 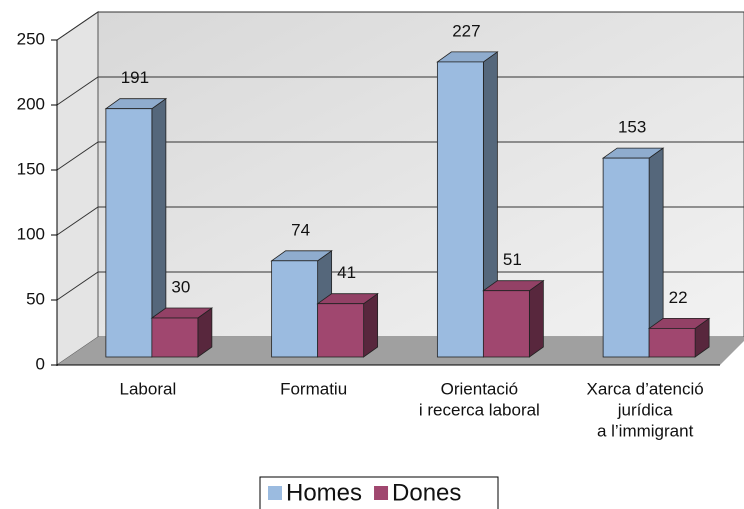 What do you see at coordinates (400, 351) in the screenshot?
I see `floor` at bounding box center [400, 351].